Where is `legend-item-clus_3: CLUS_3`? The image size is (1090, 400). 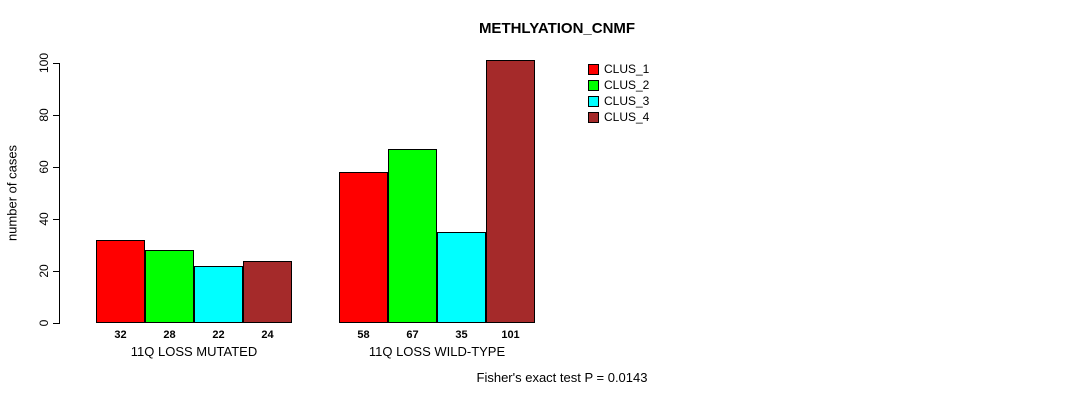
legend-item-clus_3: CLUS_3 is located at coordinates (618, 101).